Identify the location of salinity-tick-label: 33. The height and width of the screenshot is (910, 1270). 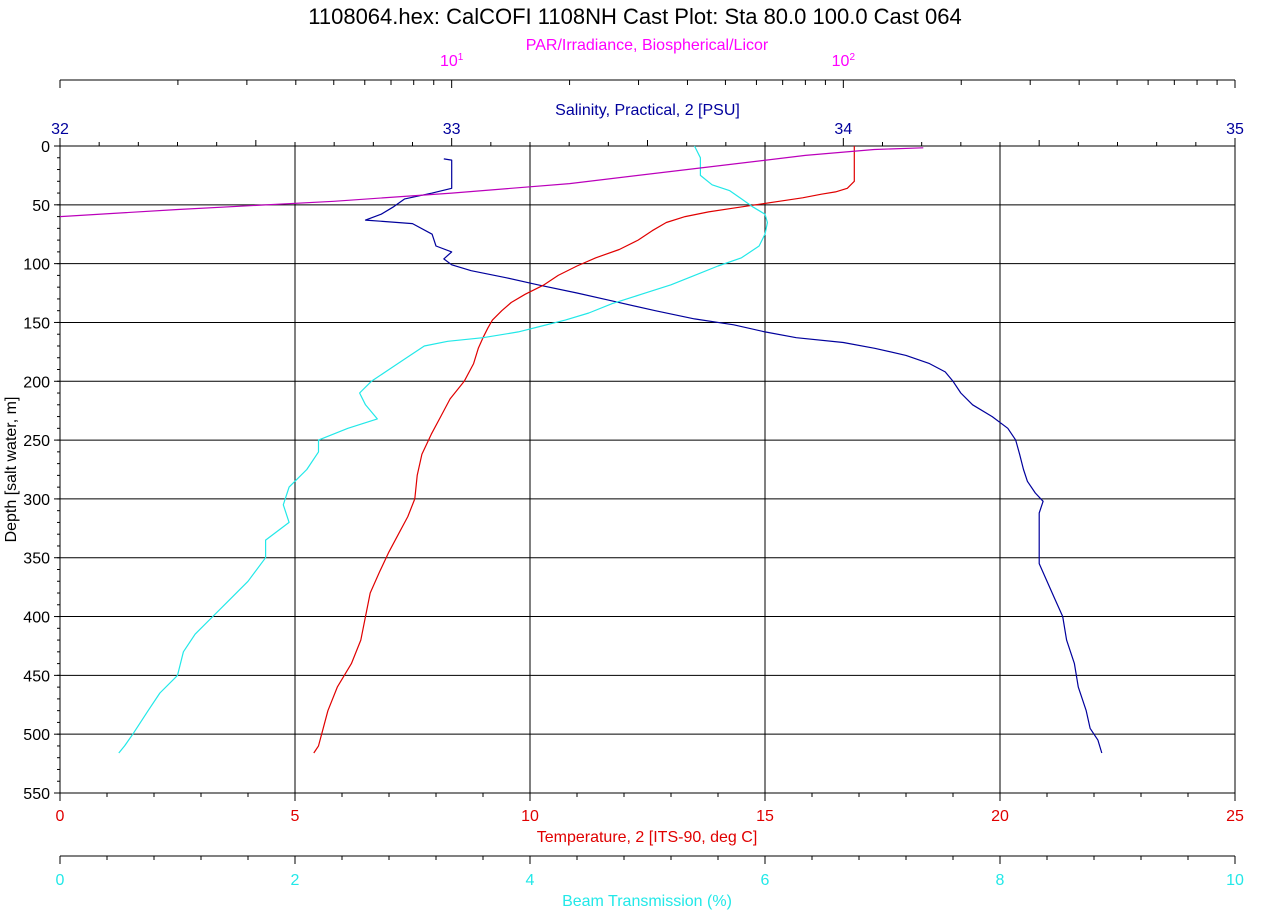
(452, 129).